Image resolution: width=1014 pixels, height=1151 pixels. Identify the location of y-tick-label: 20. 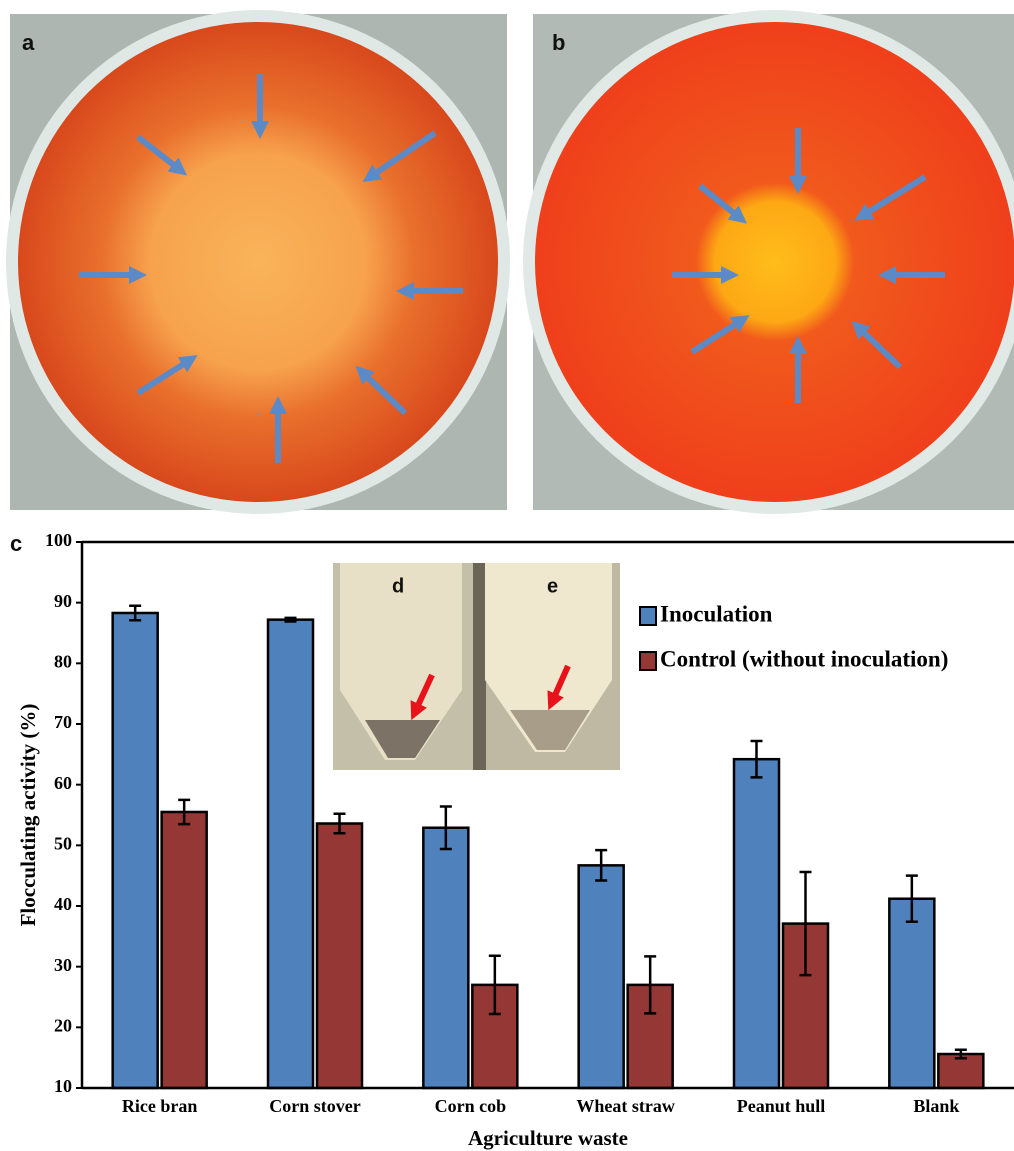
(63, 1025).